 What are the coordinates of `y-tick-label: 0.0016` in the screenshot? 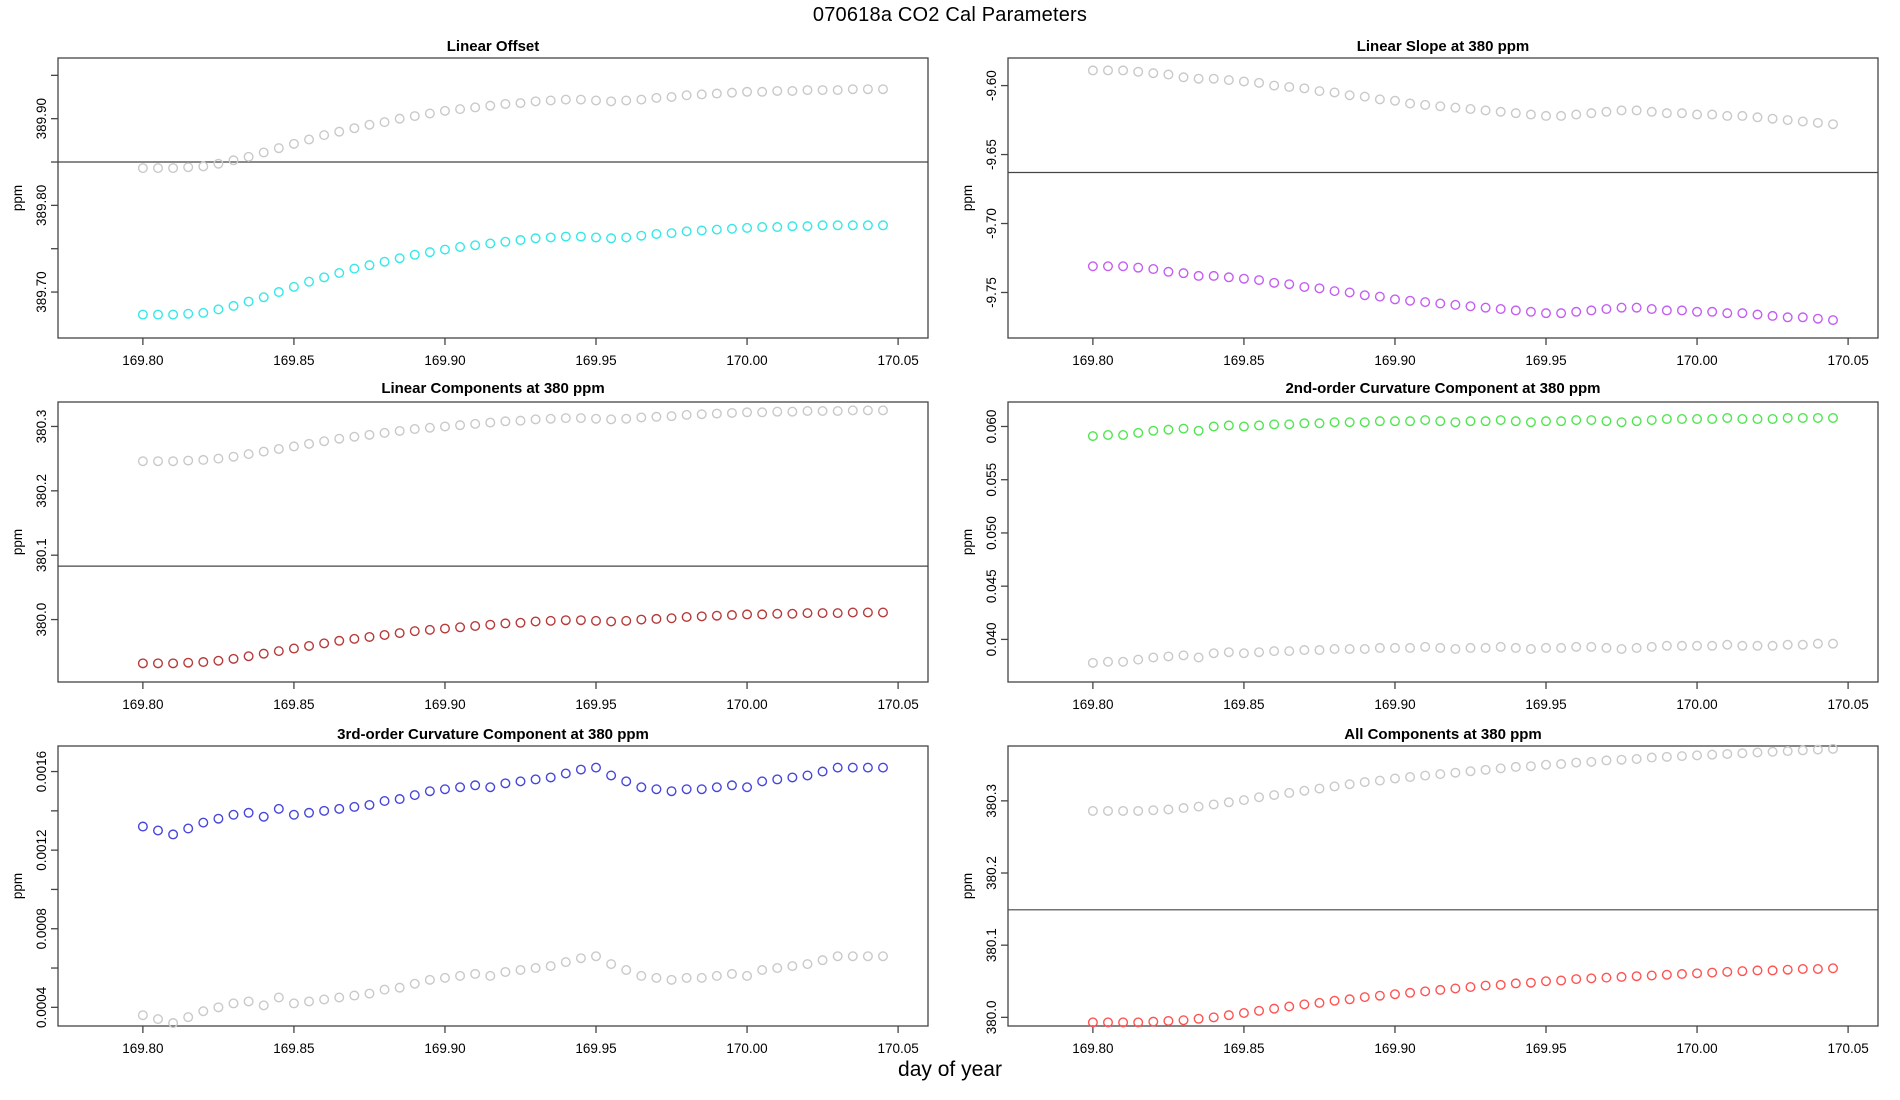 It's located at (41, 771).